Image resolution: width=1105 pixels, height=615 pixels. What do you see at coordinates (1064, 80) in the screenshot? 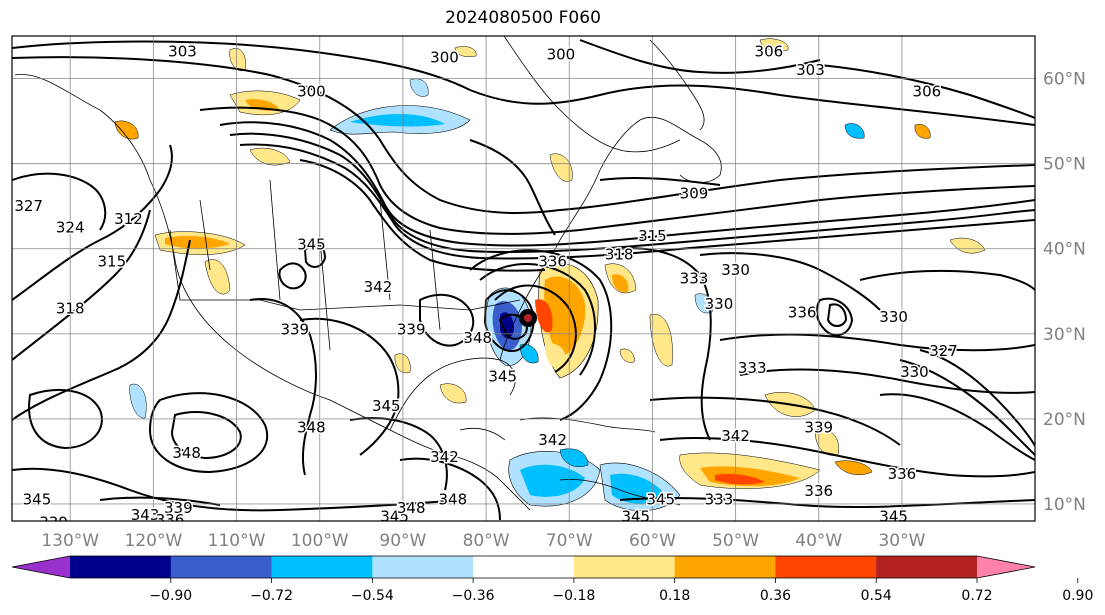
I see `latitude-label: 60°N` at bounding box center [1064, 80].